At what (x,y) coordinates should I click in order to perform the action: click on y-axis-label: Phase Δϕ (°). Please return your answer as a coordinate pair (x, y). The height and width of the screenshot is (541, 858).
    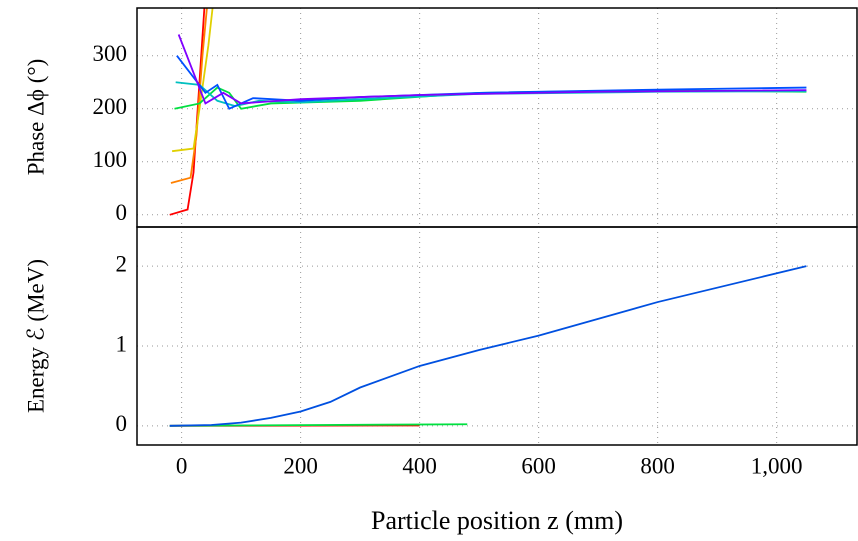
    Looking at the image, I should click on (35, 117).